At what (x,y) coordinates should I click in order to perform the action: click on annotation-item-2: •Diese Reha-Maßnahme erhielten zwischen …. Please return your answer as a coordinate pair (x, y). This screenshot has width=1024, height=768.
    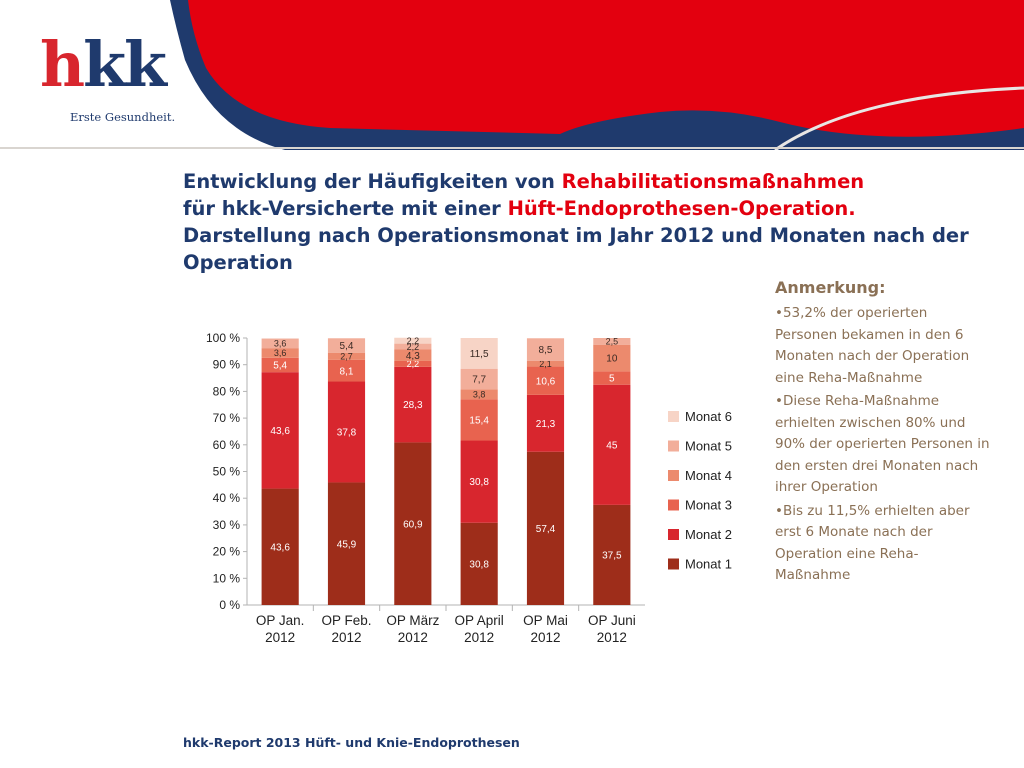
    Looking at the image, I should click on (882, 444).